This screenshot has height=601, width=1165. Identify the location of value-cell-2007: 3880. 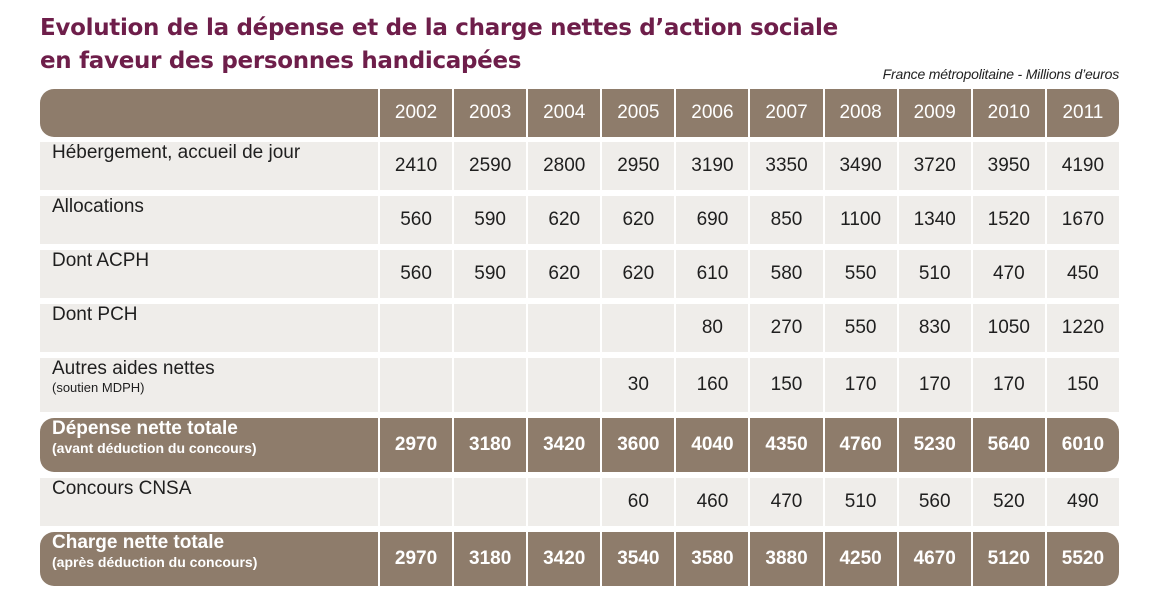
(785, 559).